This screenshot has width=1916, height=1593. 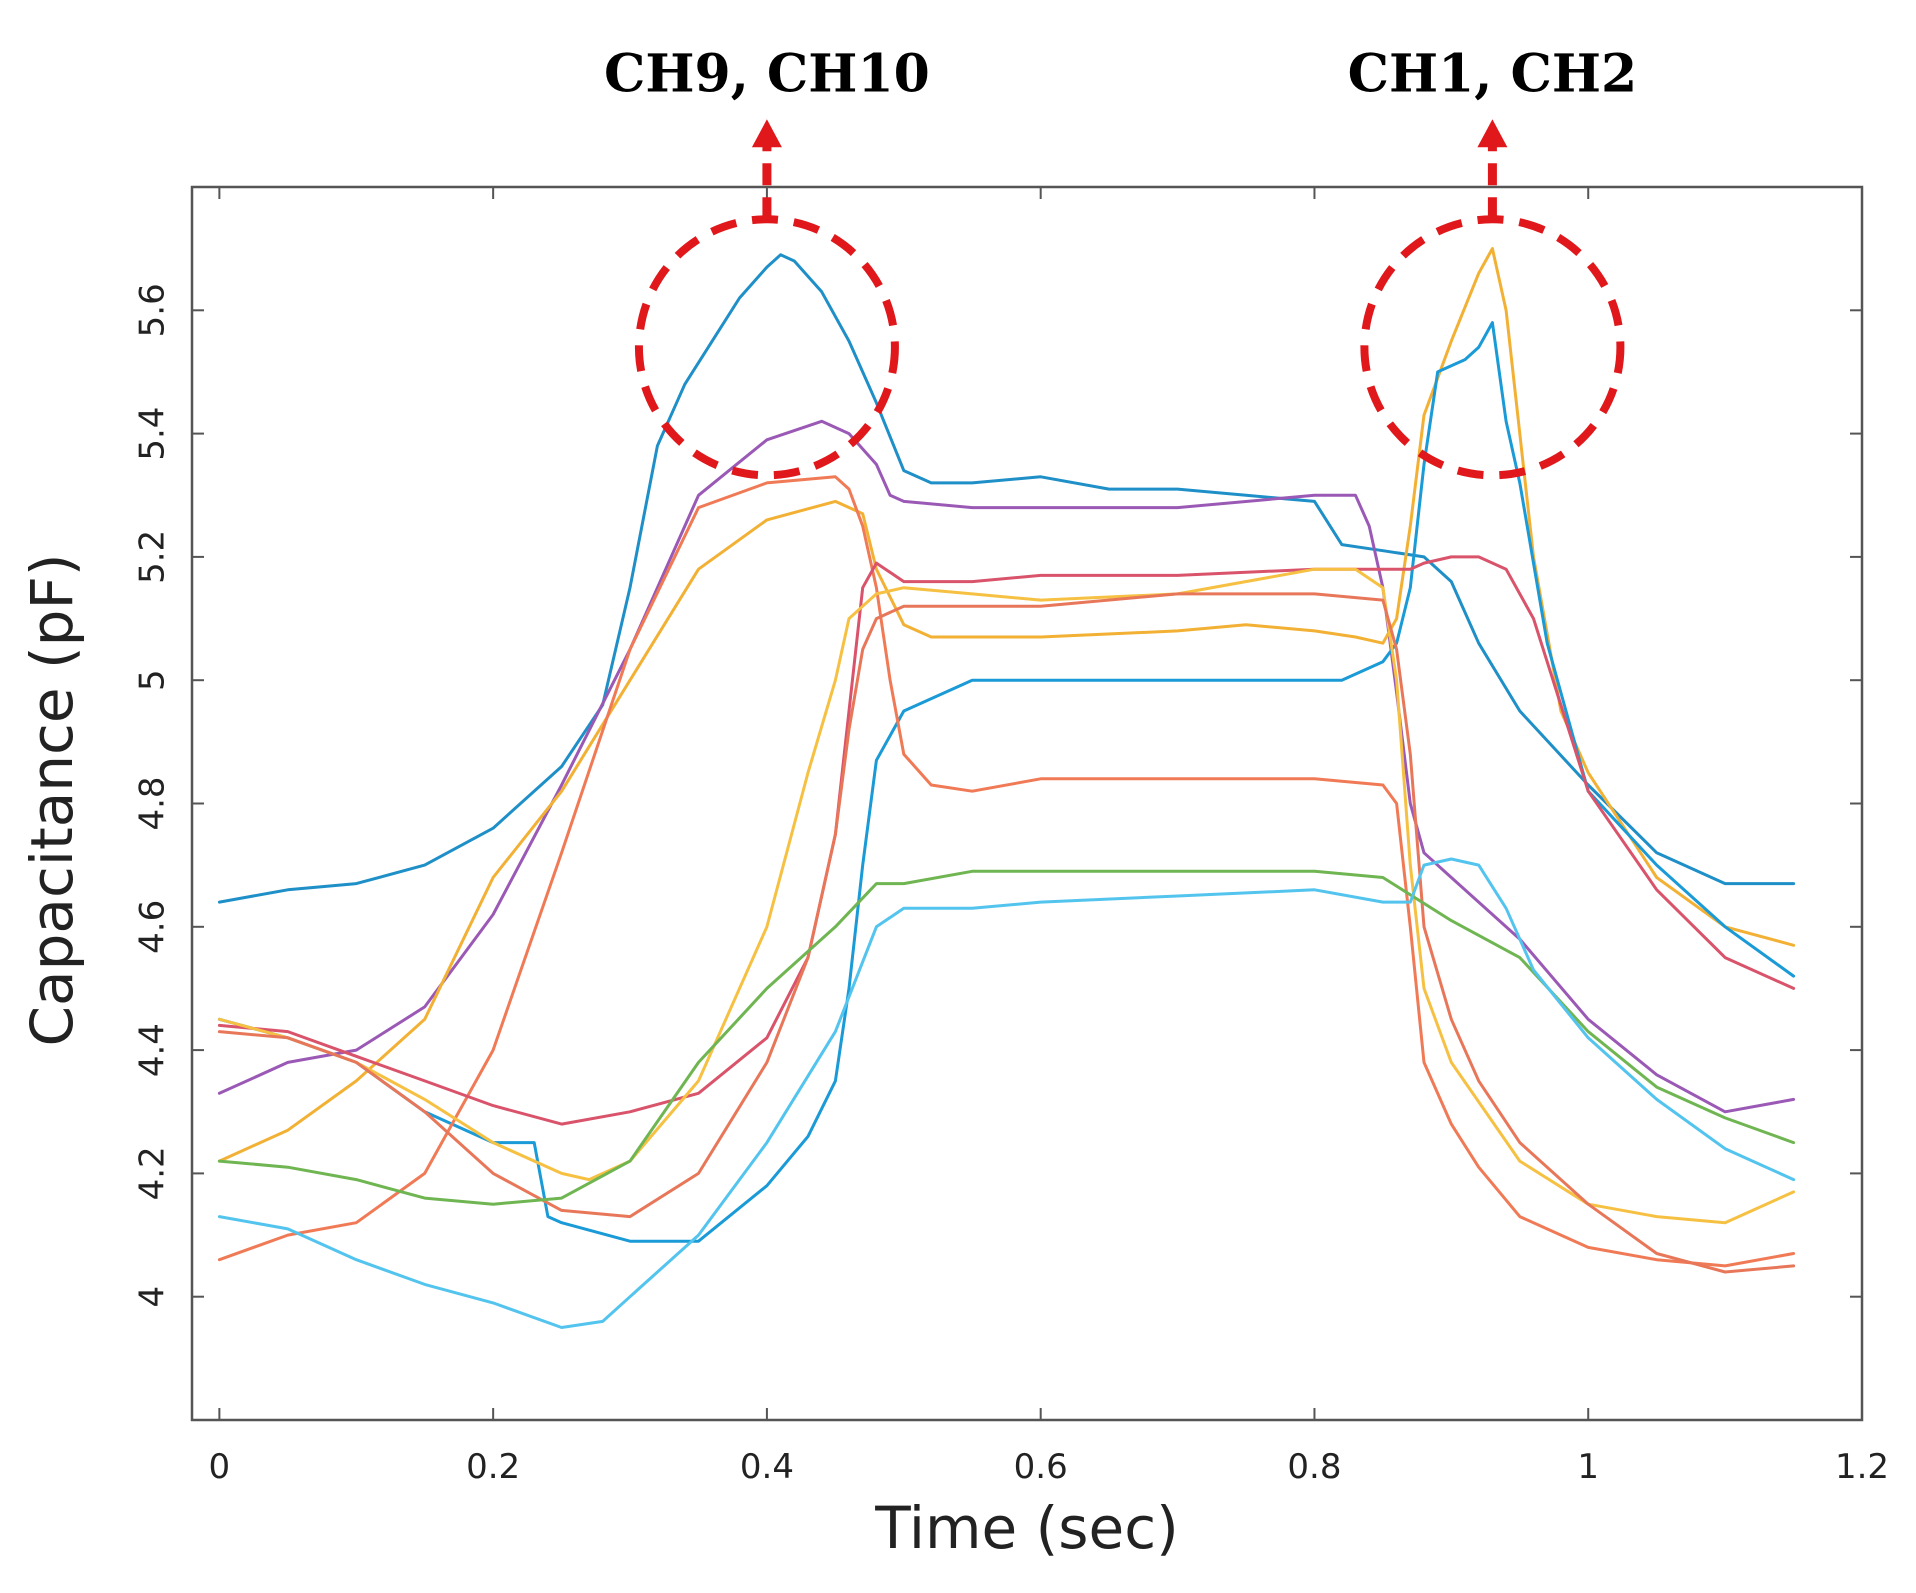 I want to click on x-tick-label: 0, so click(x=220, y=1467).